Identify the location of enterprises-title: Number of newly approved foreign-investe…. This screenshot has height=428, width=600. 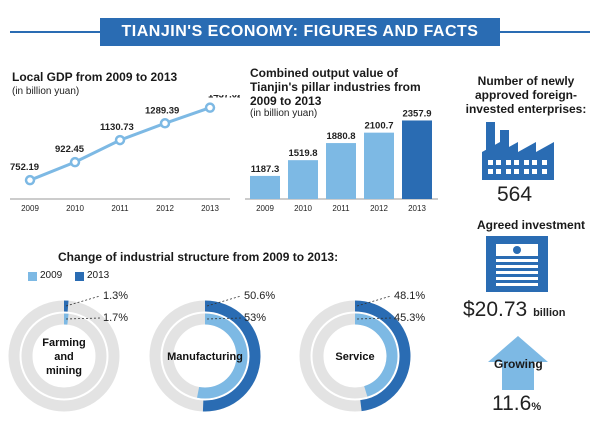
(526, 95).